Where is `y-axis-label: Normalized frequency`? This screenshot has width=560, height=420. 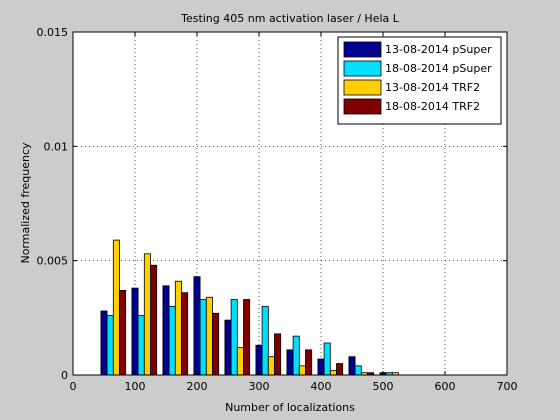
y-axis-label: Normalized frequency is located at coordinates (25, 203).